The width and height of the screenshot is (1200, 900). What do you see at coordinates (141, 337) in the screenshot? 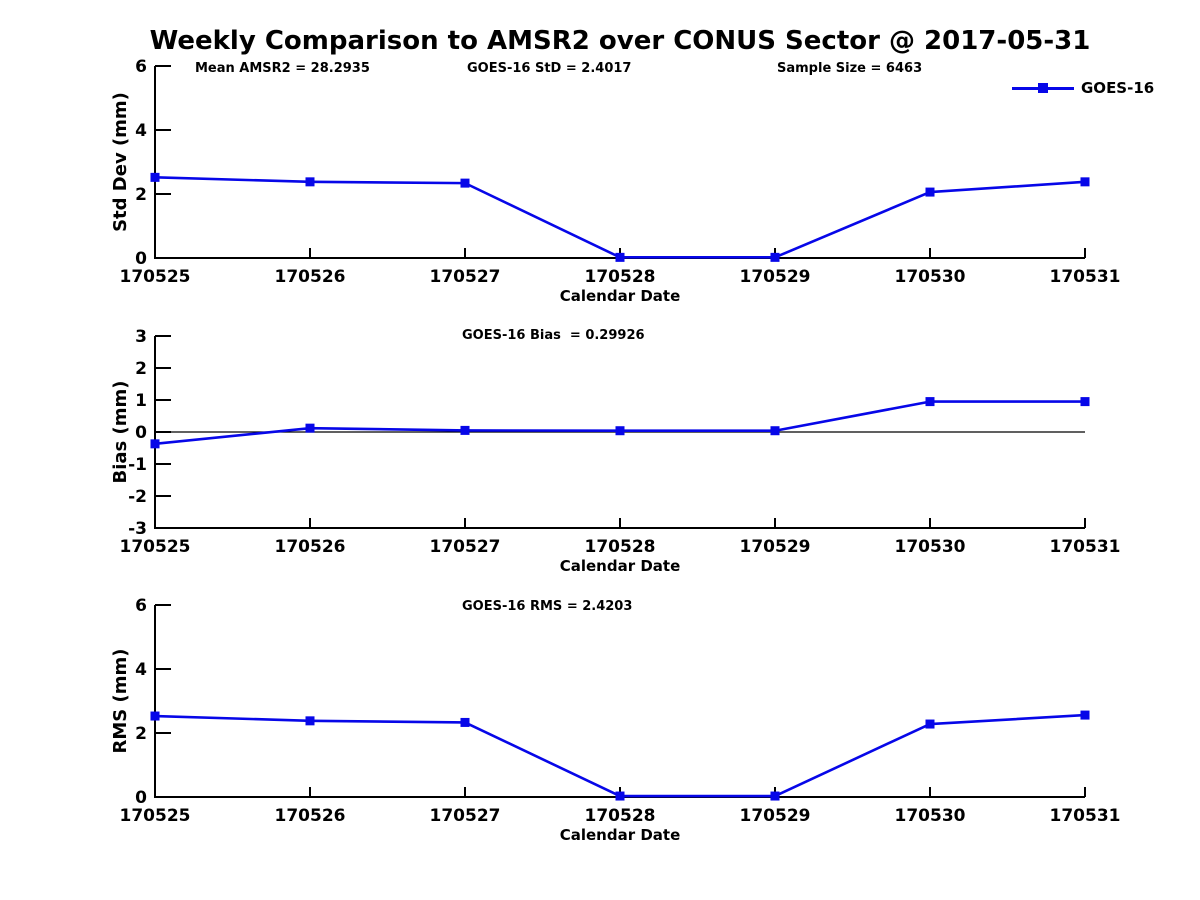
I see `y-tick-label: 3` at bounding box center [141, 337].